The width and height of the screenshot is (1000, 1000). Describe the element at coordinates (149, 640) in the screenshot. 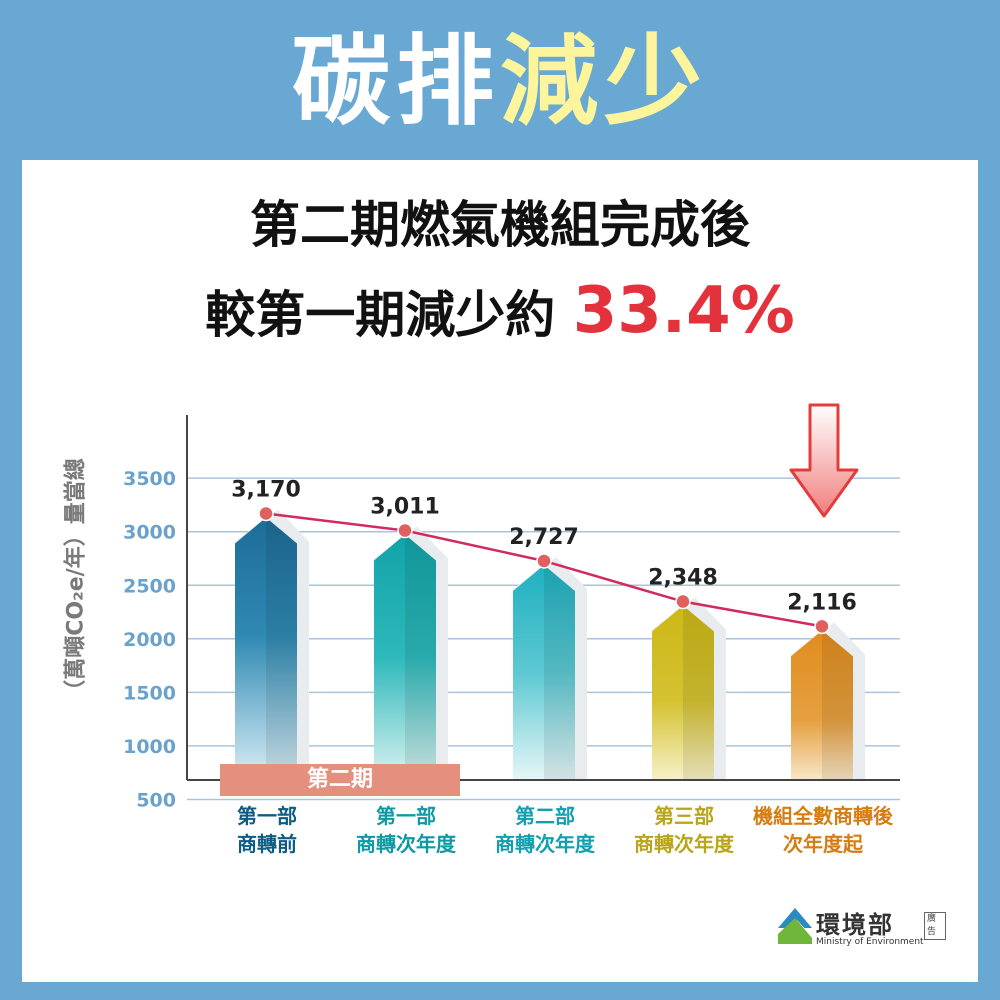

I see `y-tick-label: 2000` at that location.